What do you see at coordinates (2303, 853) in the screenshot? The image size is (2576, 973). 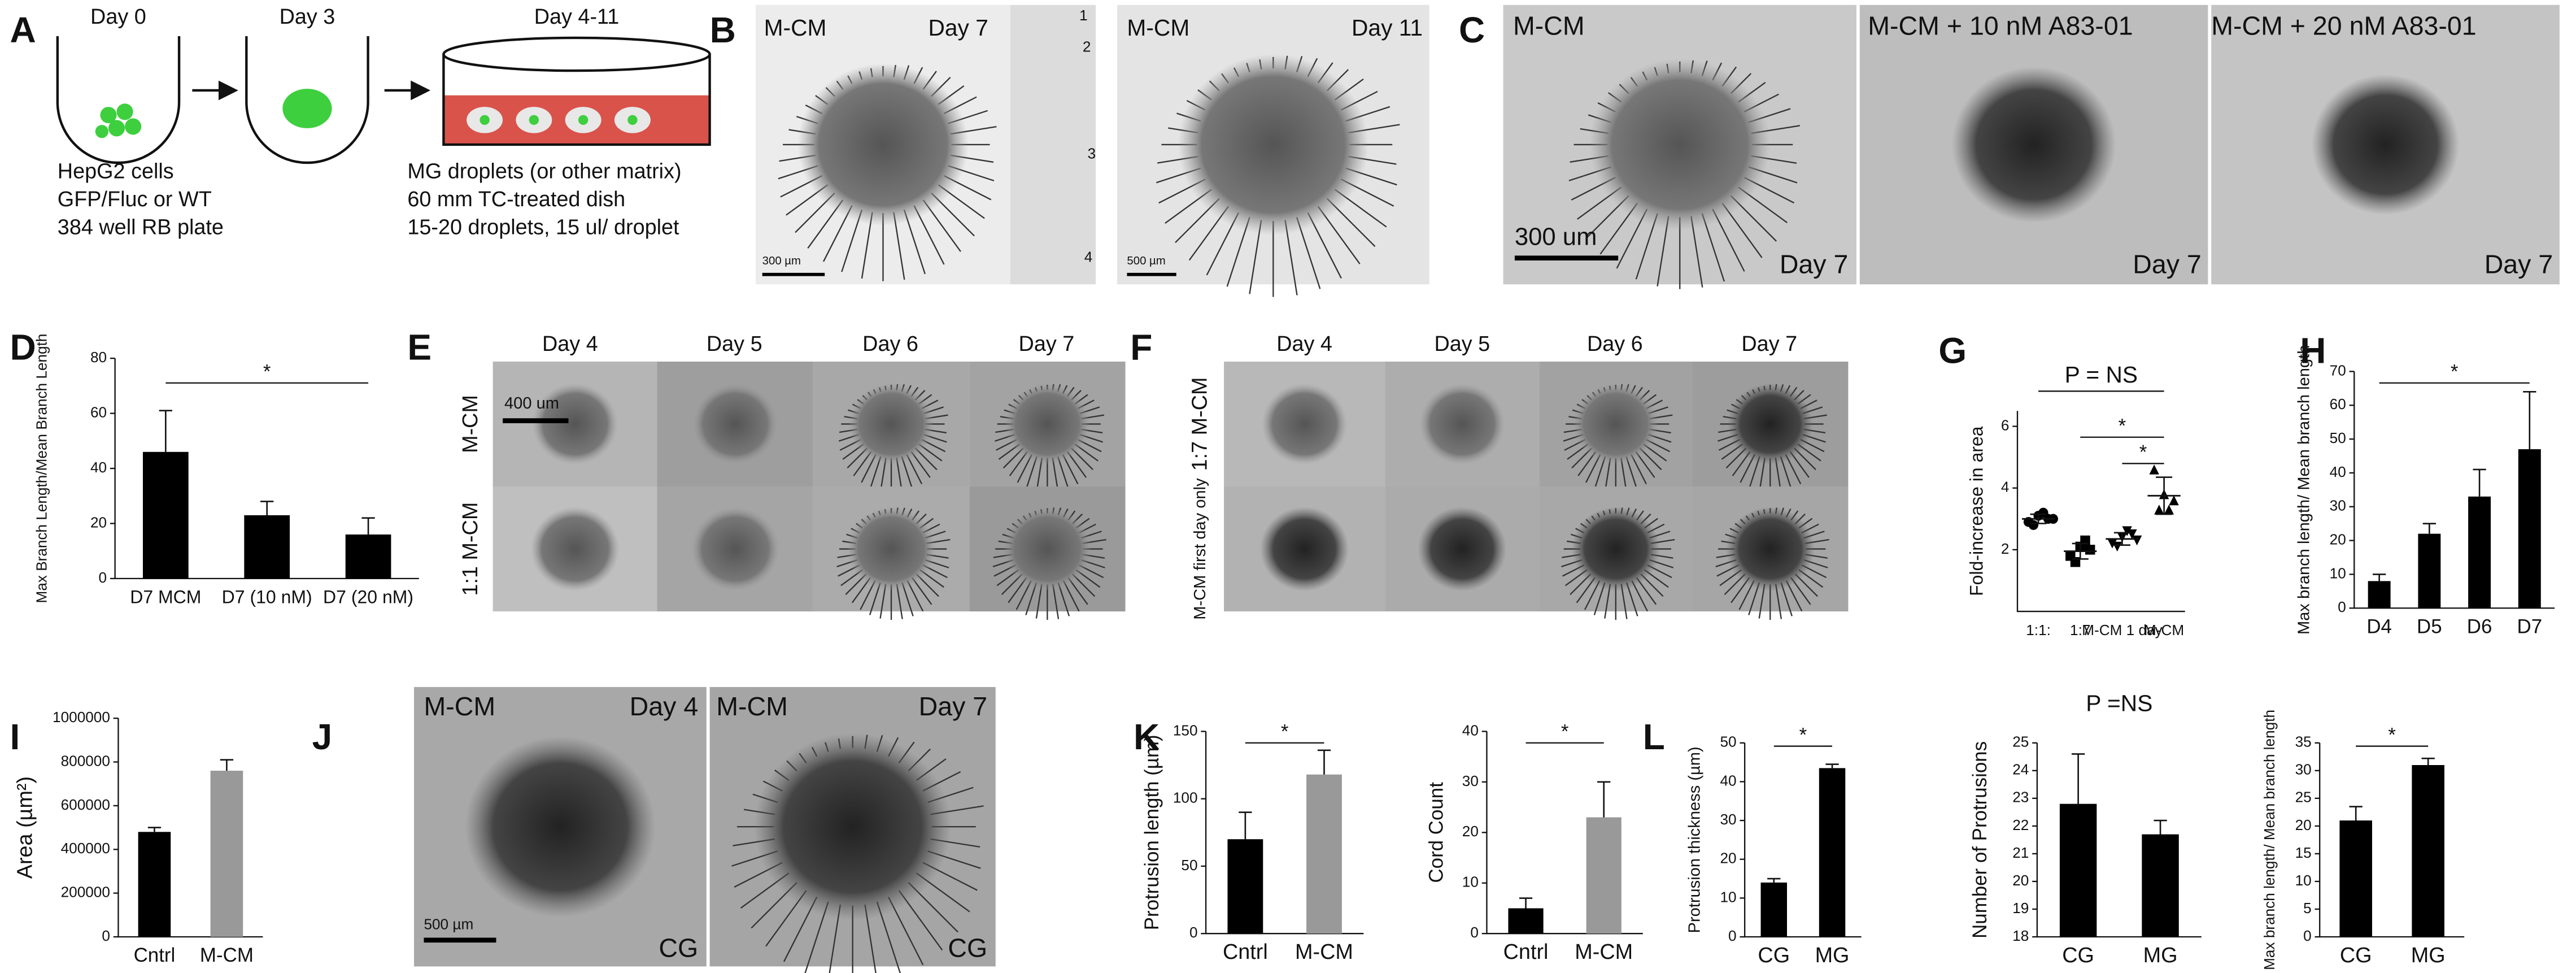 I see `y-tick-label: 15` at bounding box center [2303, 853].